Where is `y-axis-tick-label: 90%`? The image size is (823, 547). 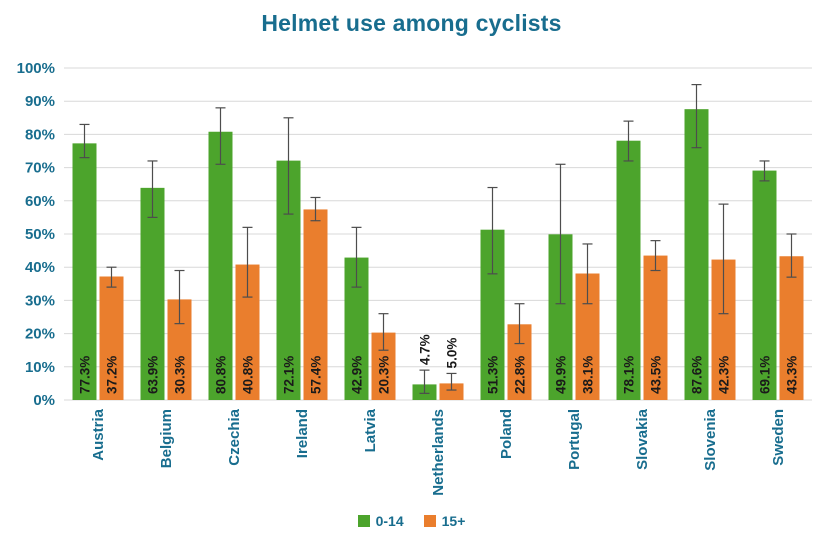
y-axis-tick-label: 90% is located at coordinates (40, 101).